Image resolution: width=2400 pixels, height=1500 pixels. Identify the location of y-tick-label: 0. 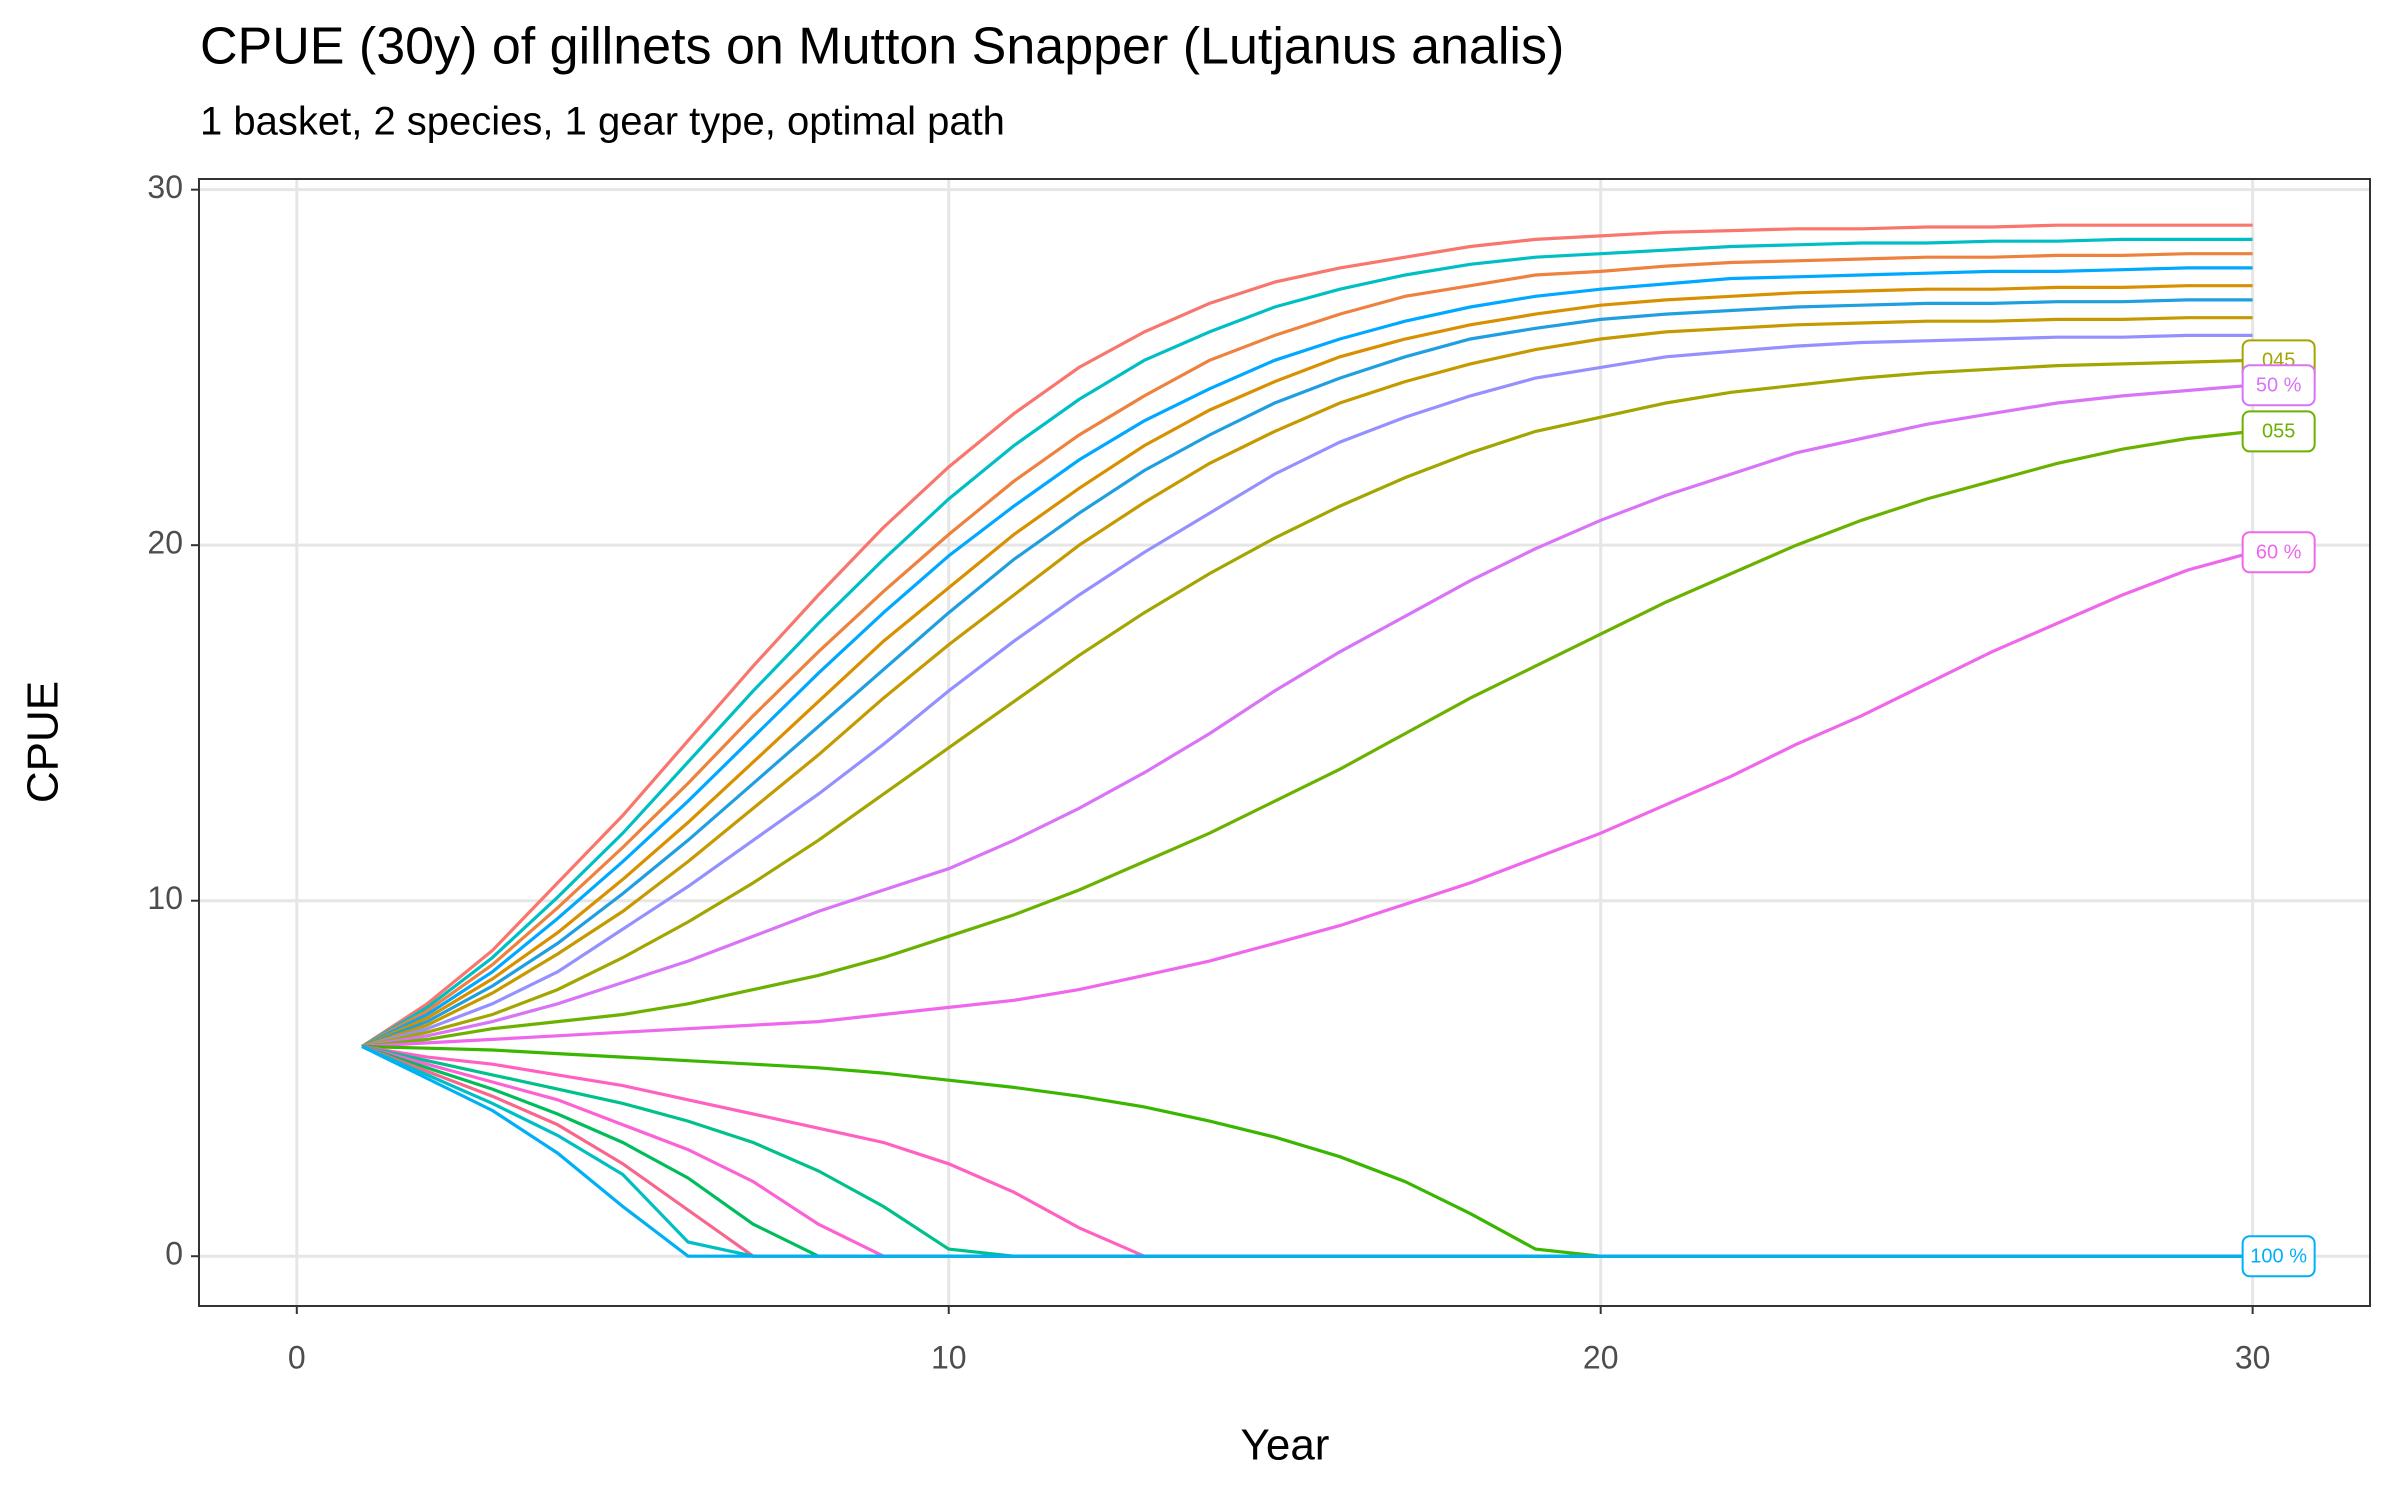
(174, 1254).